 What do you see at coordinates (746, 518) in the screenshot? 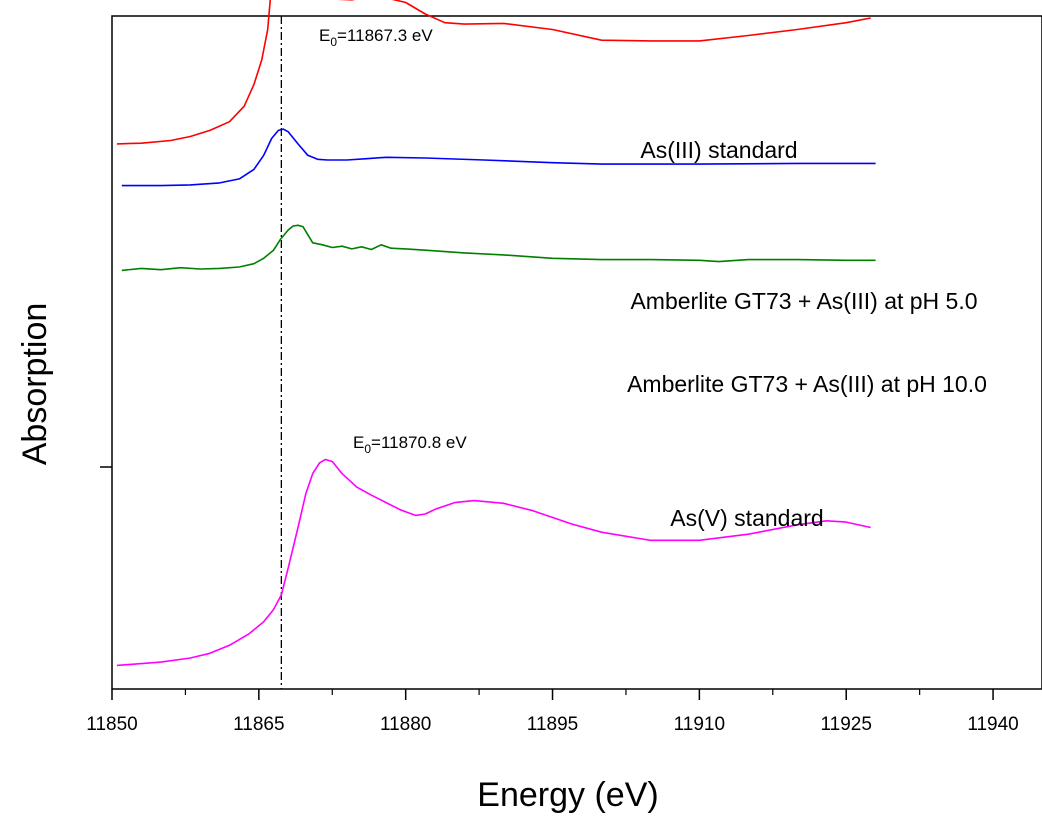
I see `series-label-as5-standard: As(V) standard` at bounding box center [746, 518].